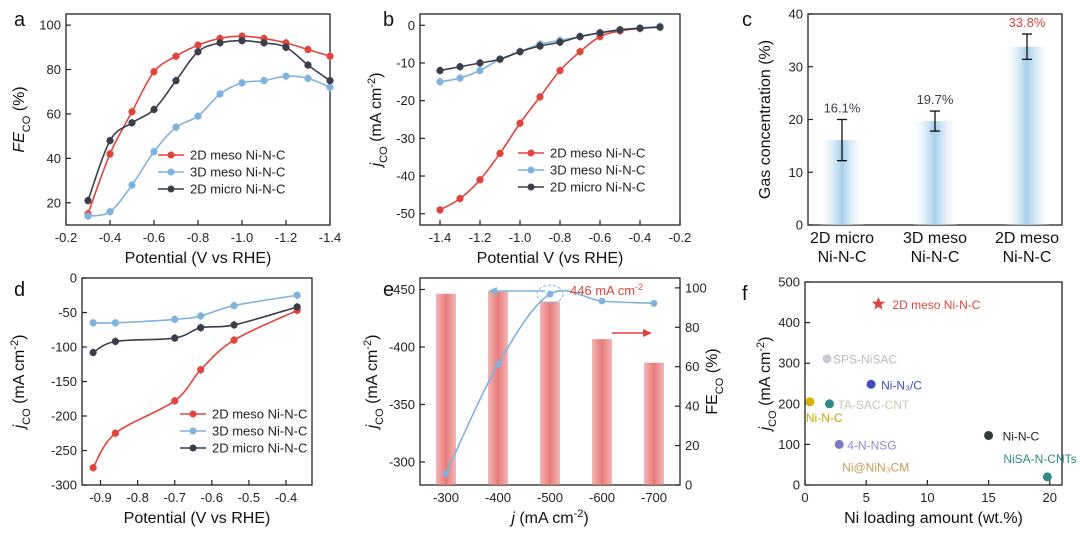 This screenshot has width=1080, height=536. I want to click on a-legend-label: 3D meso Ni-N-C, so click(237, 172).